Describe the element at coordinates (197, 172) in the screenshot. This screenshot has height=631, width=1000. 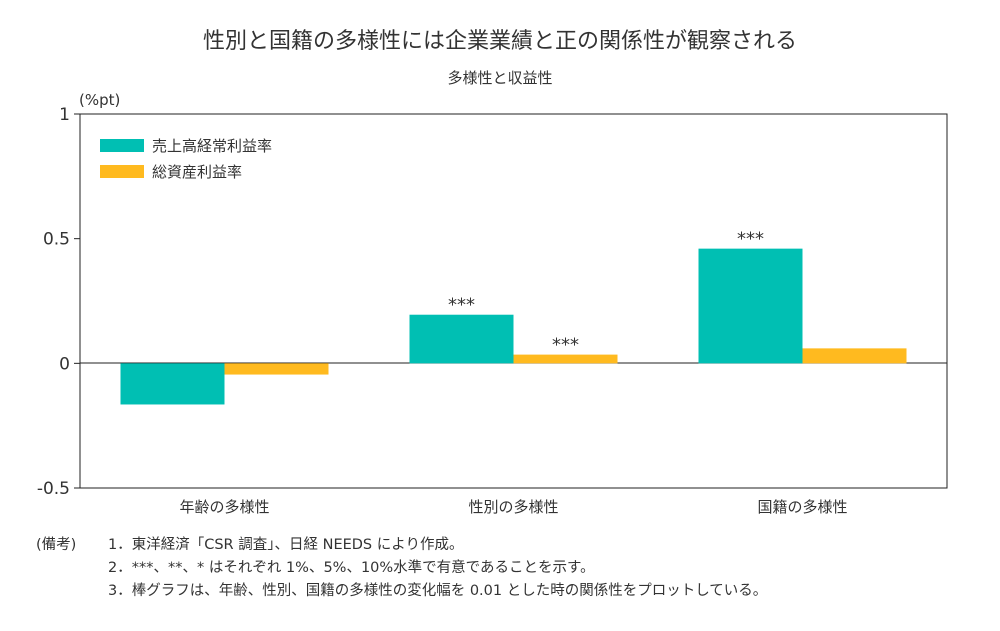
I see `legend-label-roa: 総資産利益率` at that location.